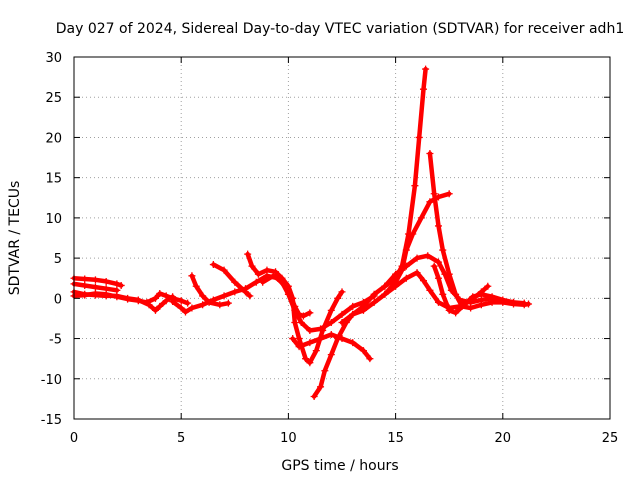  I want to click on y-tick-label: 30, so click(53, 58).